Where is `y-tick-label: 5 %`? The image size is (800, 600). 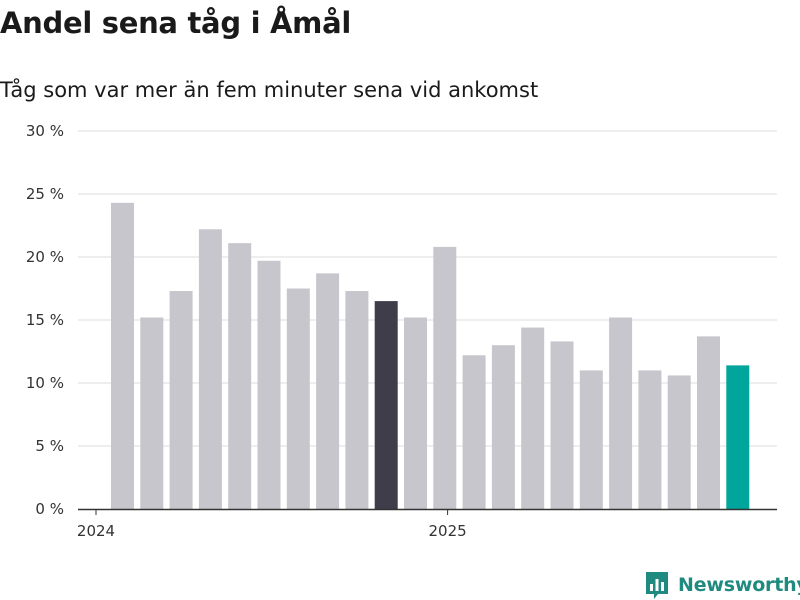 y-tick-label: 5 % is located at coordinates (49, 446).